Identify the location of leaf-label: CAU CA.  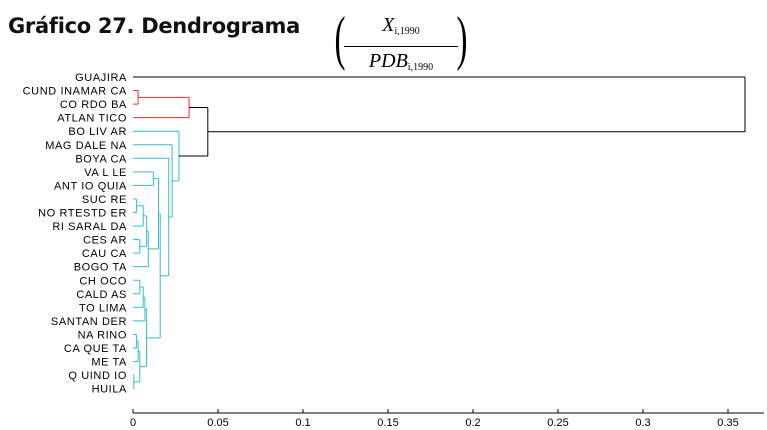
(104, 254).